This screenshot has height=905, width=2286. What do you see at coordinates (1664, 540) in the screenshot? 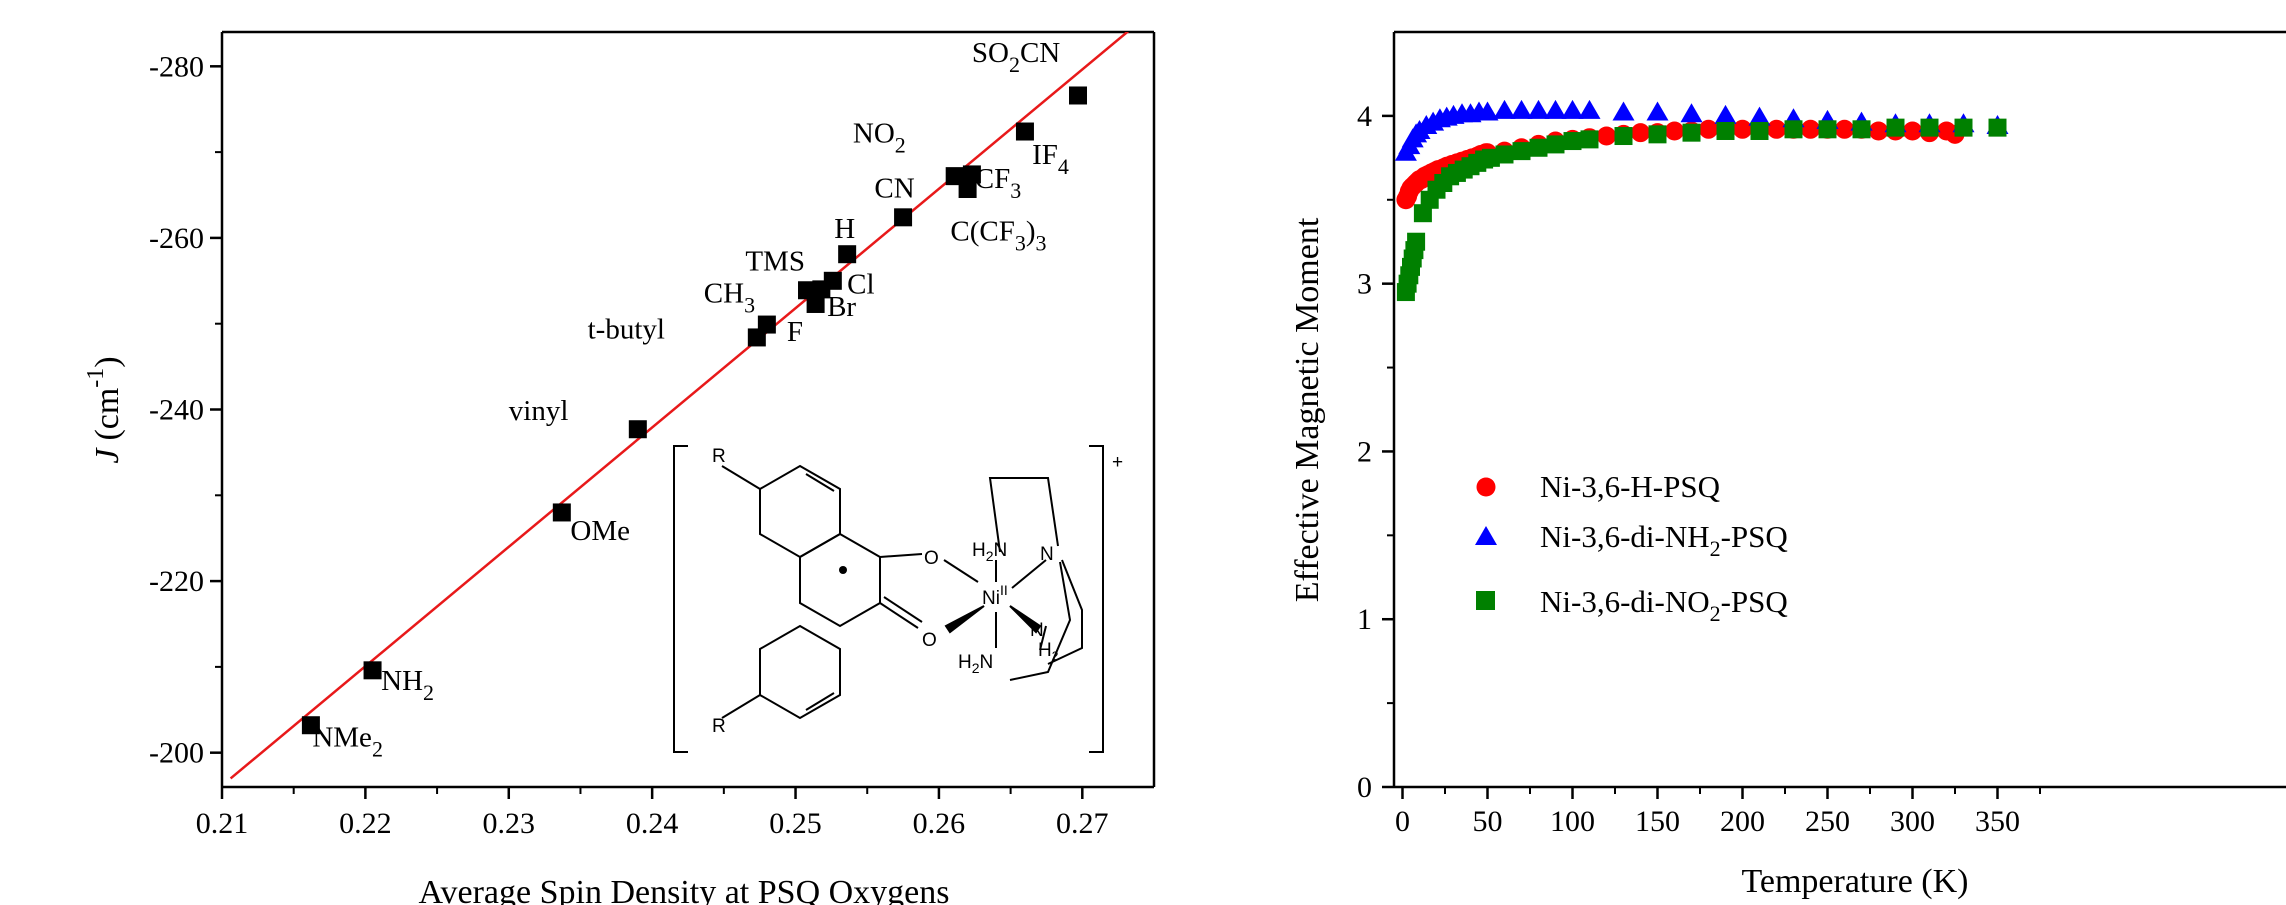
I see `legend-label-nh2: Ni-3,6-di-NH2-PSQ` at bounding box center [1664, 540].